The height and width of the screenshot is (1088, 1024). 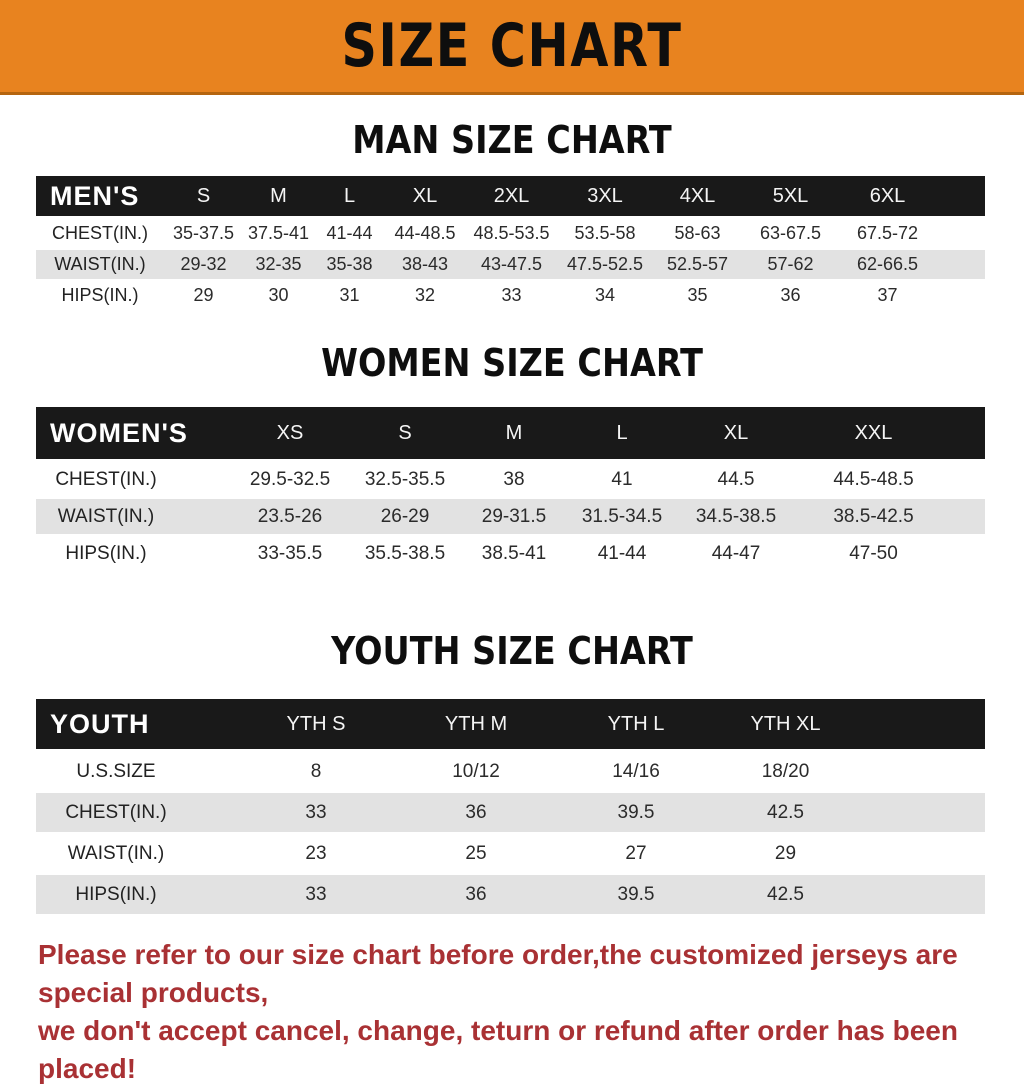 What do you see at coordinates (290, 554) in the screenshot?
I see `size-cell: 33-35.5` at bounding box center [290, 554].